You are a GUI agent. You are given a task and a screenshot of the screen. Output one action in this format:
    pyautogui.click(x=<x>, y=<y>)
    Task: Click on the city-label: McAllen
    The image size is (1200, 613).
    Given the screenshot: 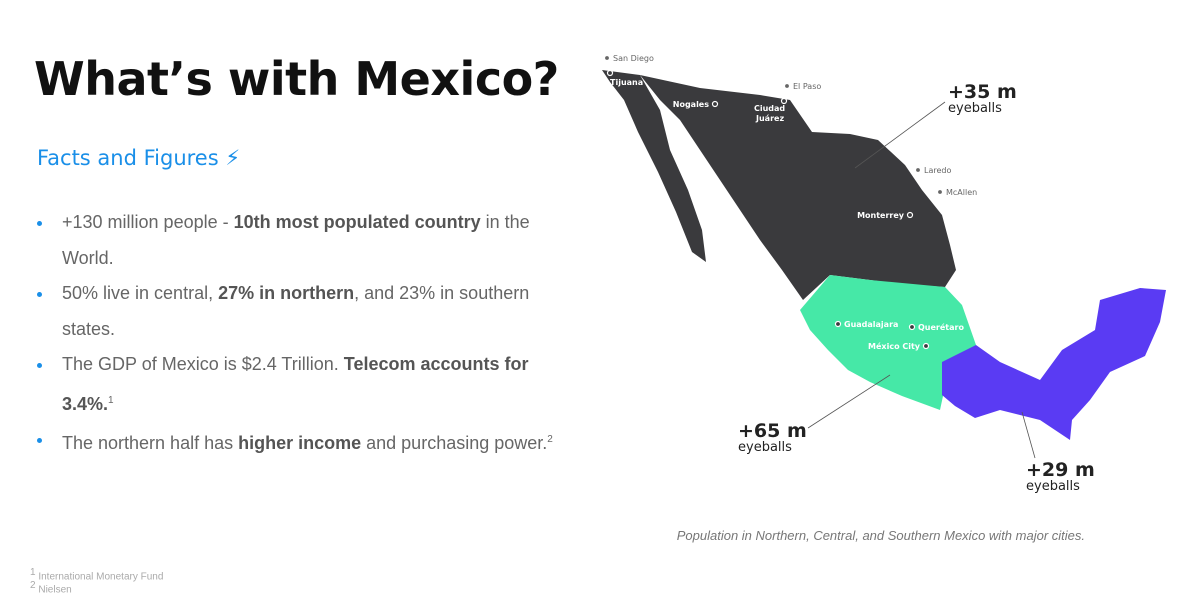 What is the action you would take?
    pyautogui.click(x=961, y=192)
    